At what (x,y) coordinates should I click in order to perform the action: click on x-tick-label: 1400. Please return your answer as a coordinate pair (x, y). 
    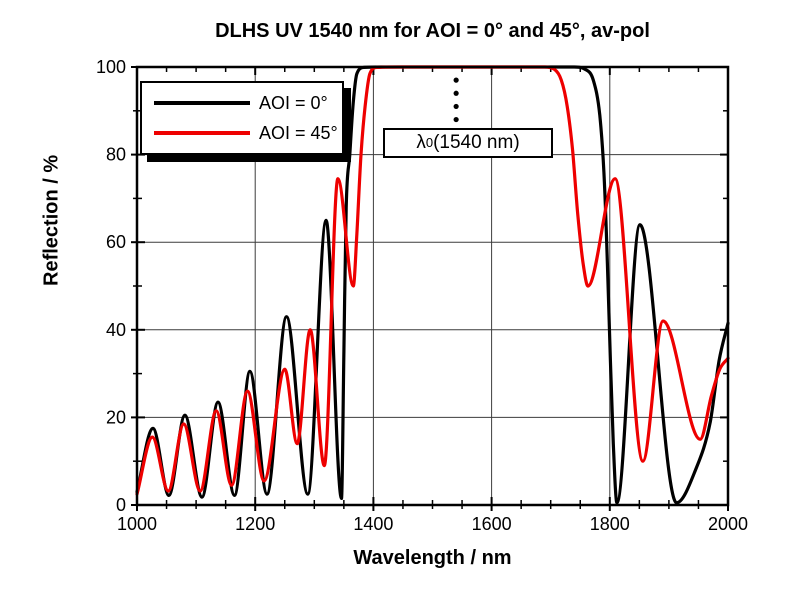
    Looking at the image, I should click on (373, 524).